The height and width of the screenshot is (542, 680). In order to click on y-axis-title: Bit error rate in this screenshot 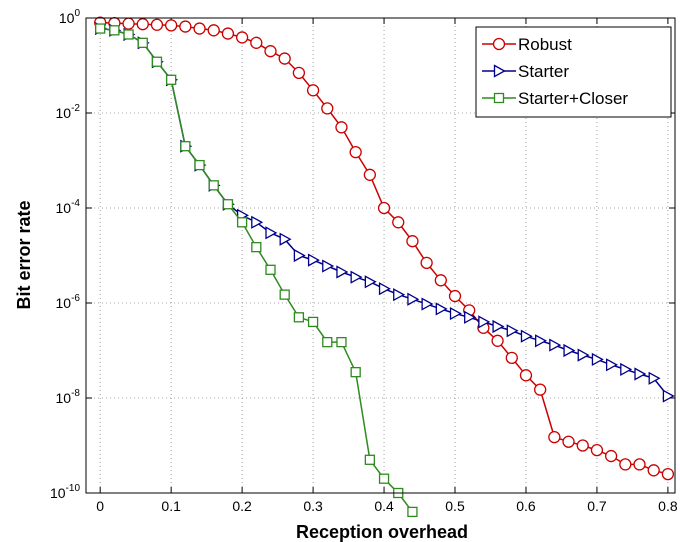, I will do `click(24, 254)`.